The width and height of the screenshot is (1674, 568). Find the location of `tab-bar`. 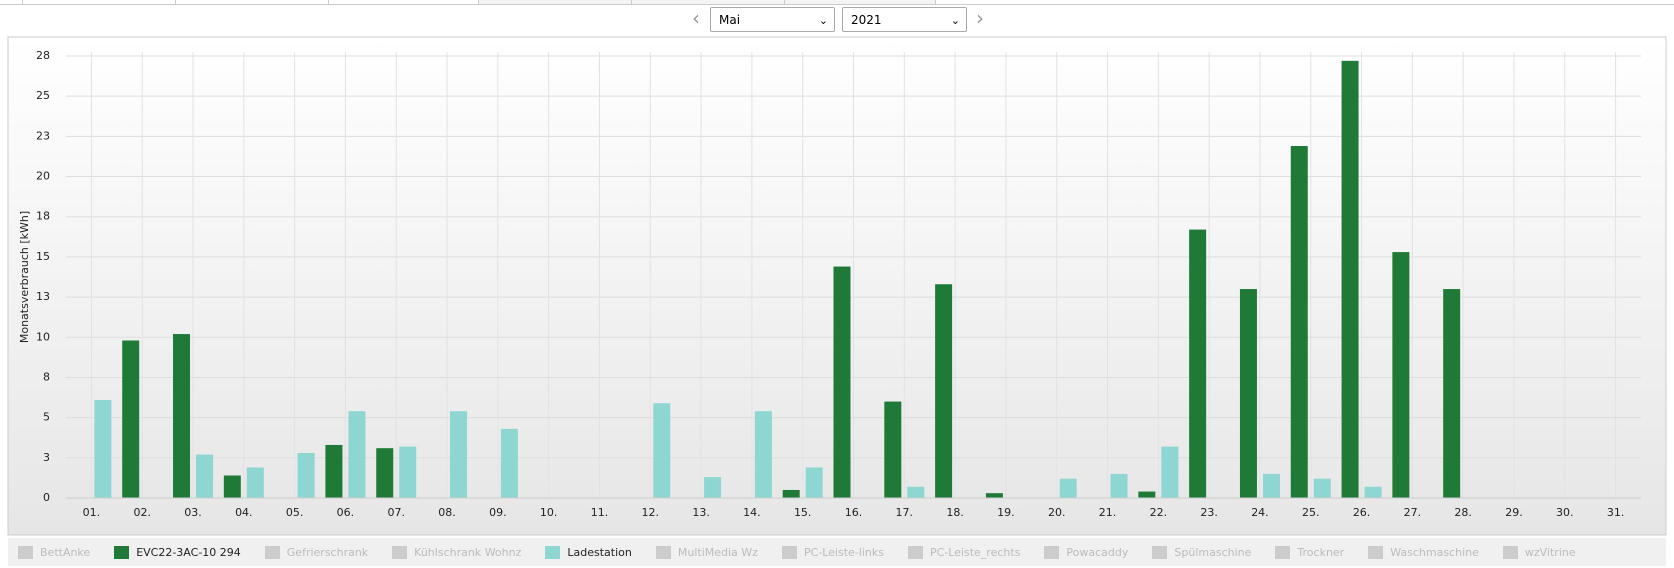

tab-bar is located at coordinates (837, 2).